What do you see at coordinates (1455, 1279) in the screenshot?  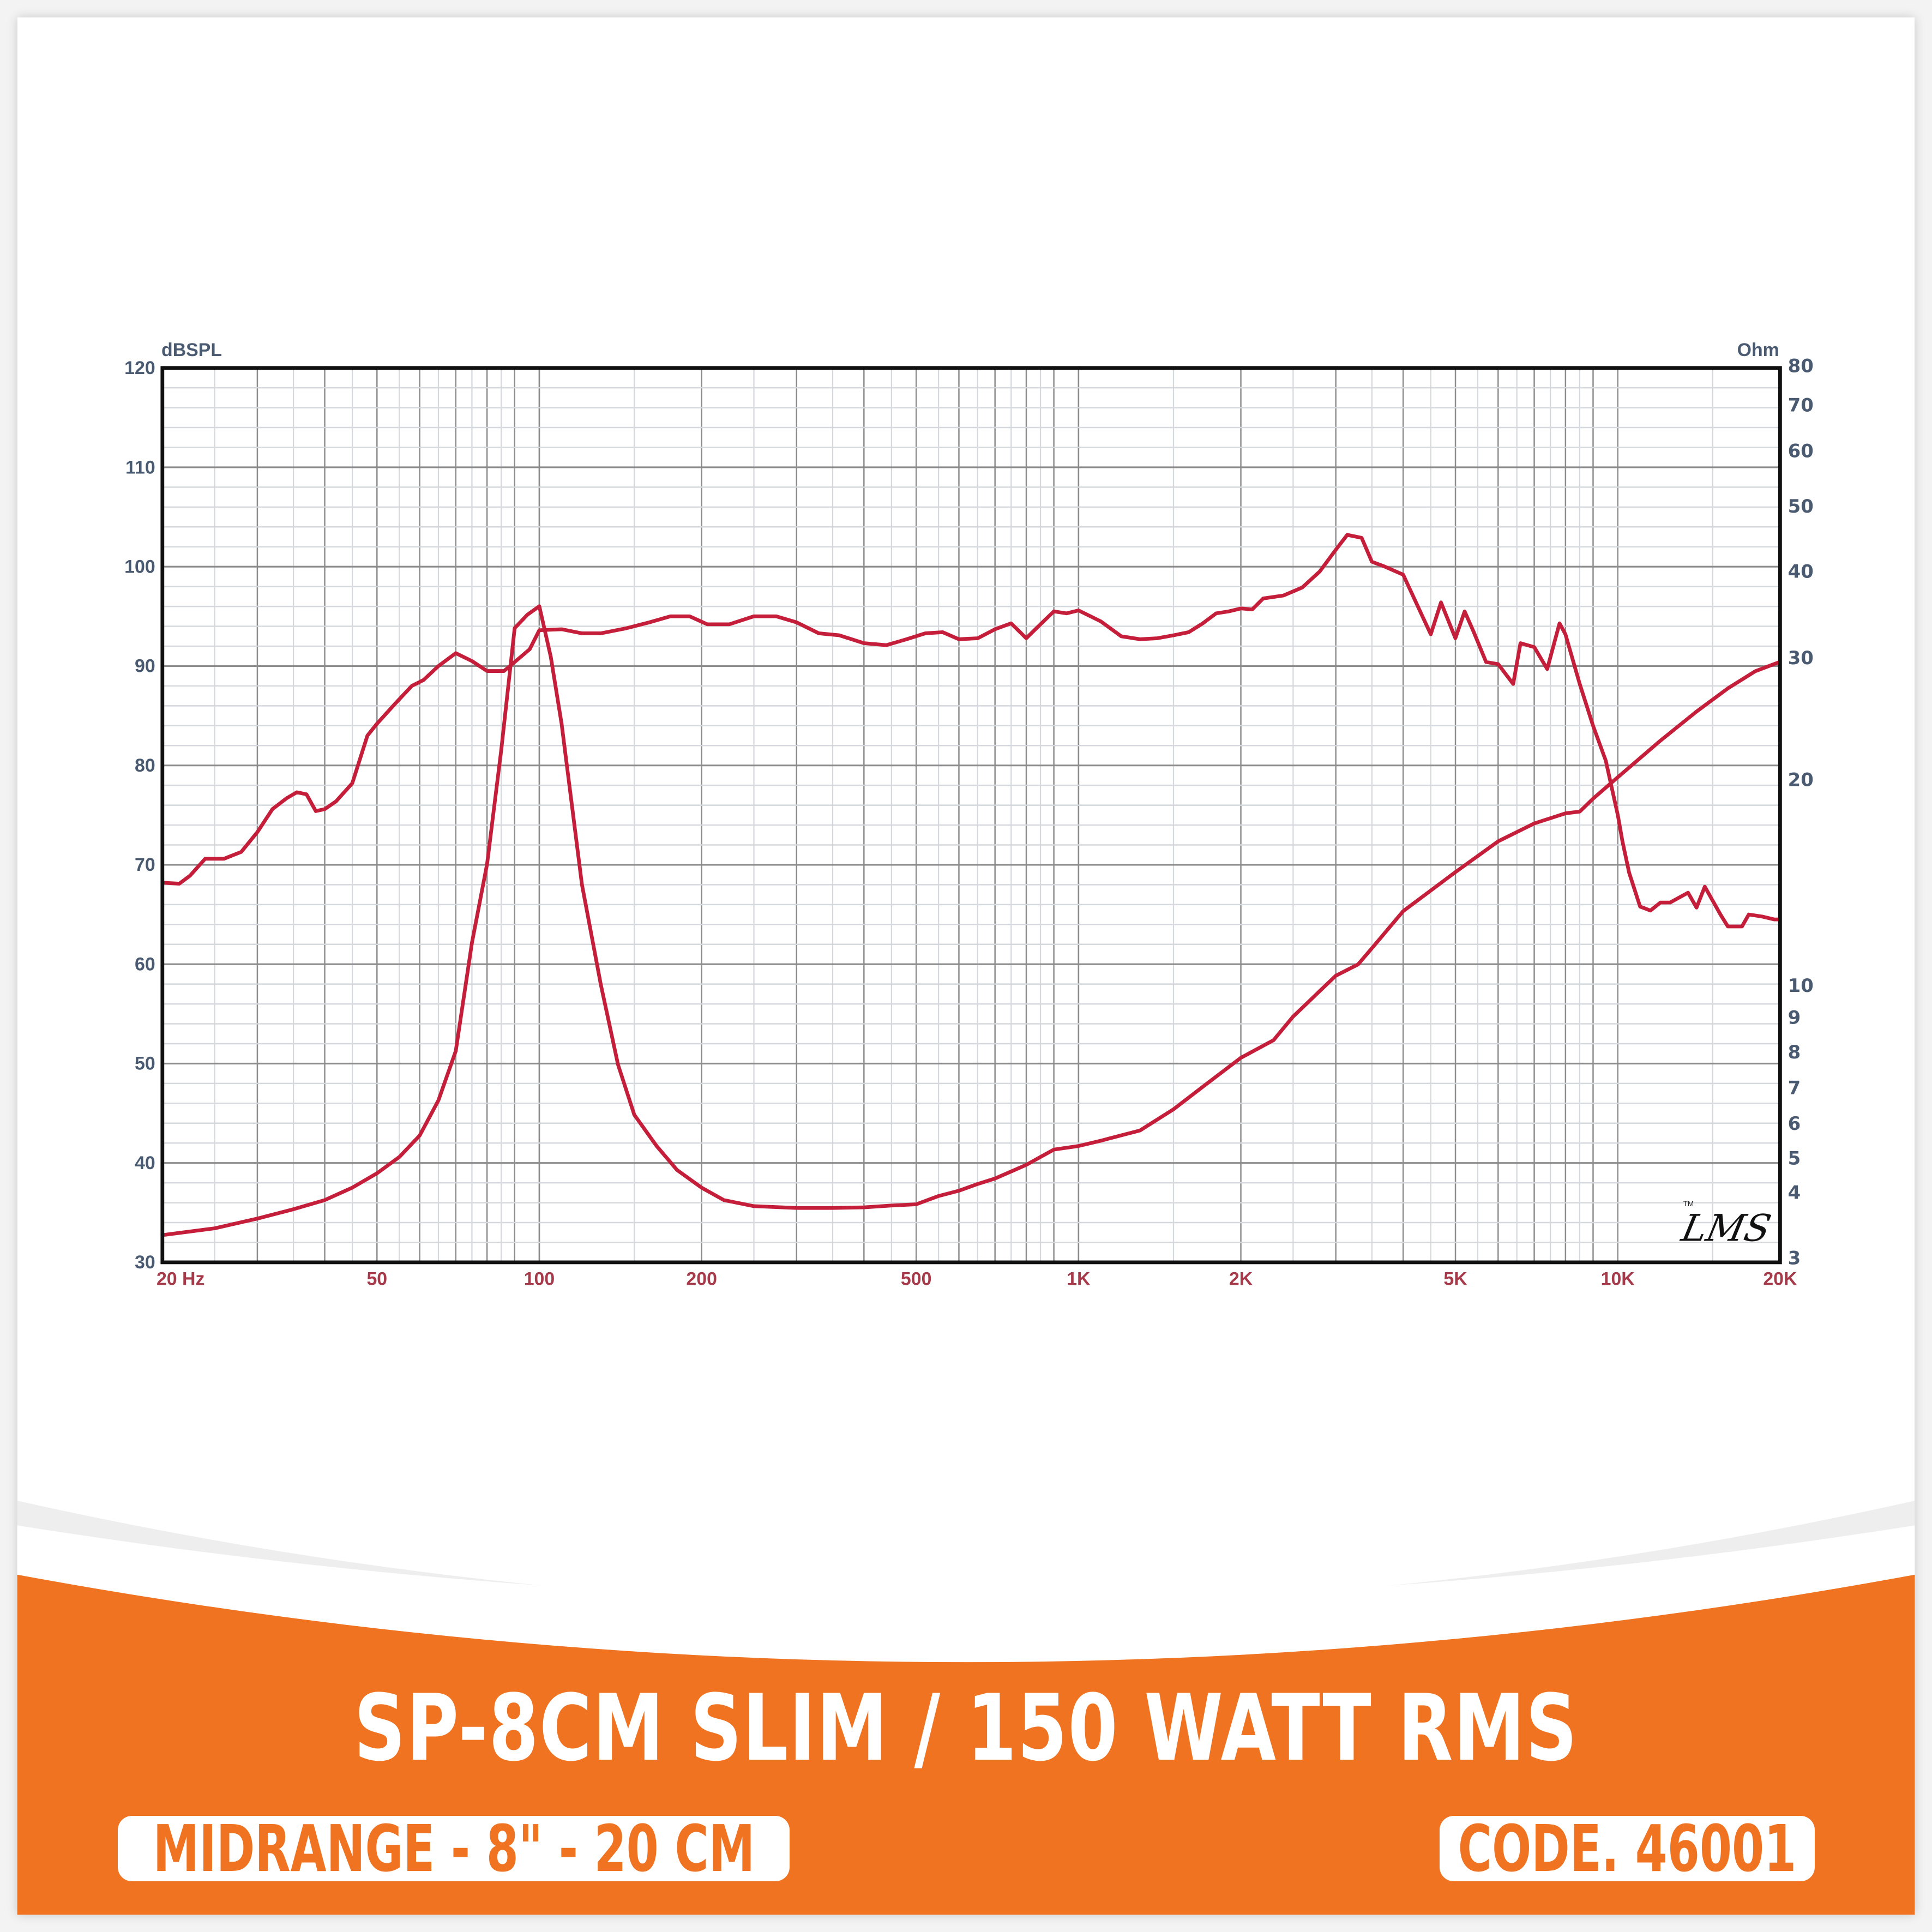 I see `x-tick: 5K` at bounding box center [1455, 1279].